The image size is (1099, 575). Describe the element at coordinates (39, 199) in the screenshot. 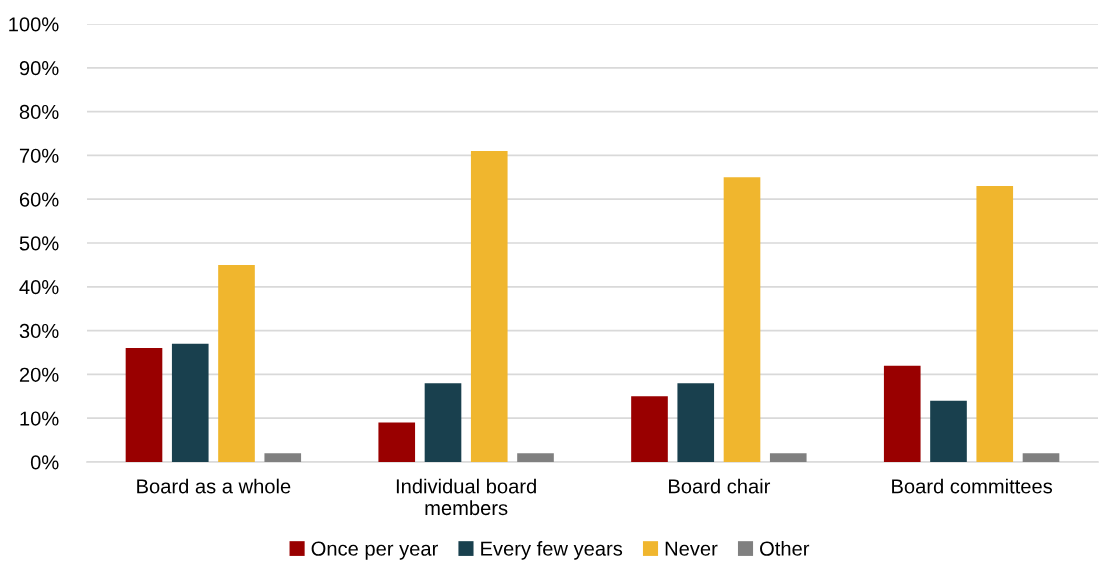

I see `y-tick-label: 60%` at that location.